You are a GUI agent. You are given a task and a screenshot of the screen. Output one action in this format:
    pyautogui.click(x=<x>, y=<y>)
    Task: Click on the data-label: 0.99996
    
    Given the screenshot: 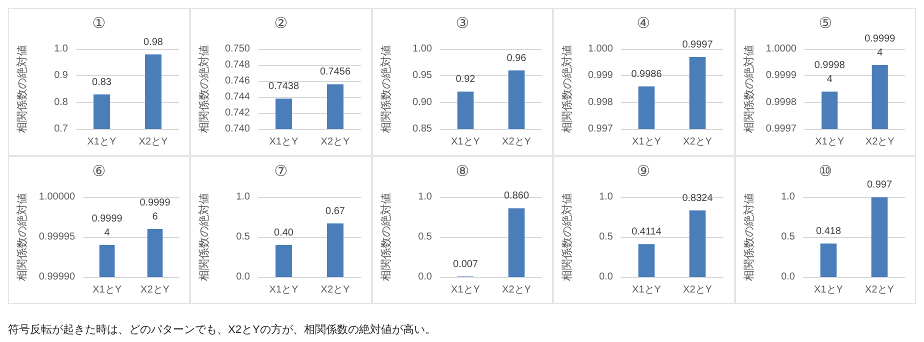 What is the action you would take?
    pyautogui.click(x=155, y=210)
    